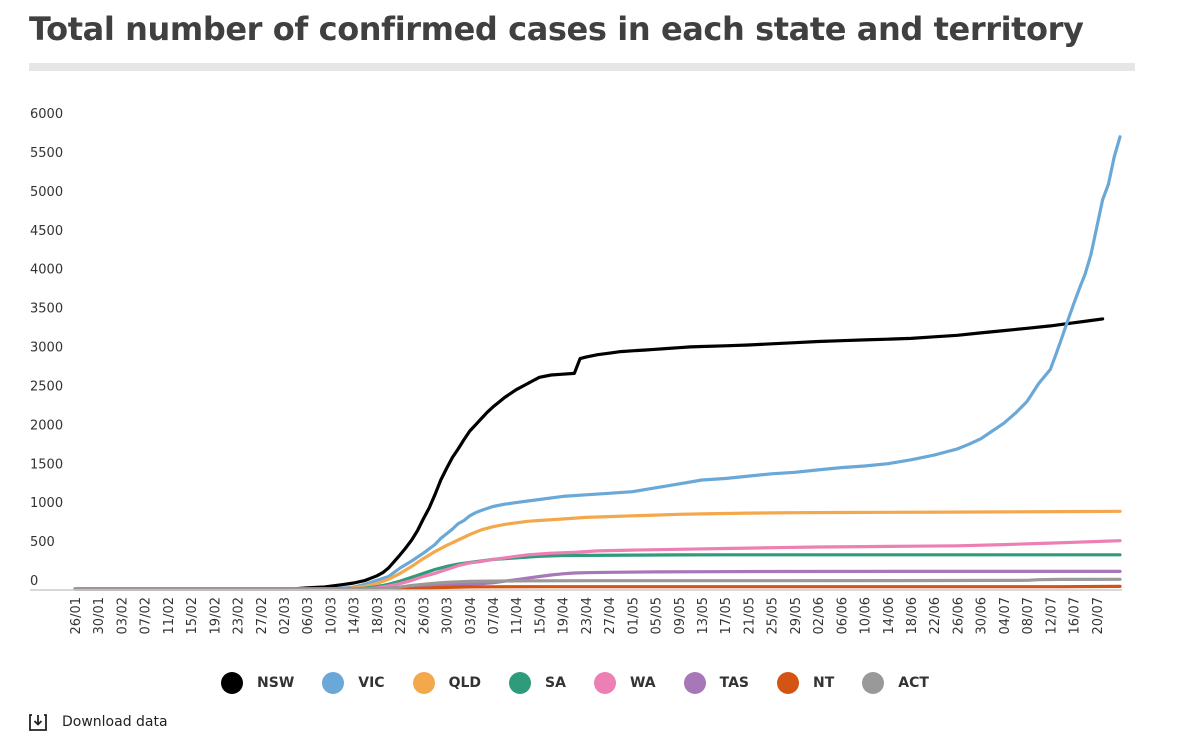  What do you see at coordinates (597, 565) in the screenshot?
I see `series-line-wa` at bounding box center [597, 565].